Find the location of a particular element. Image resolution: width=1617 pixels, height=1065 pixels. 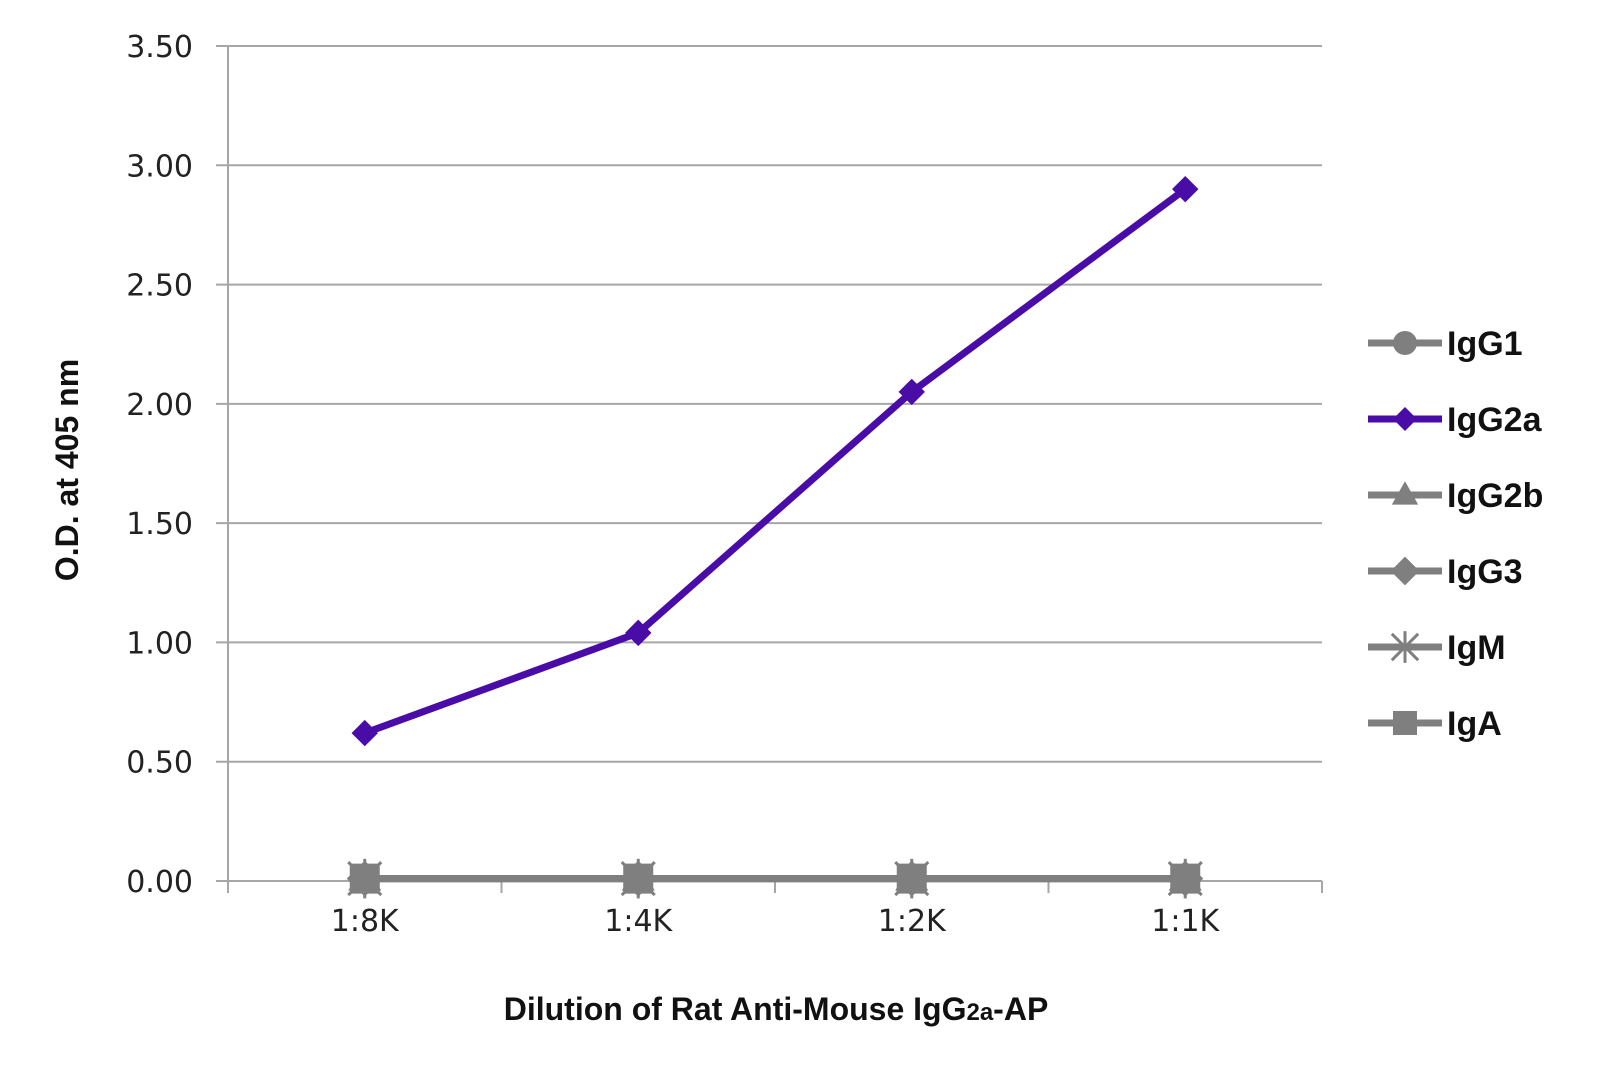

x-tick-label: 1:1K is located at coordinates (1185, 921).